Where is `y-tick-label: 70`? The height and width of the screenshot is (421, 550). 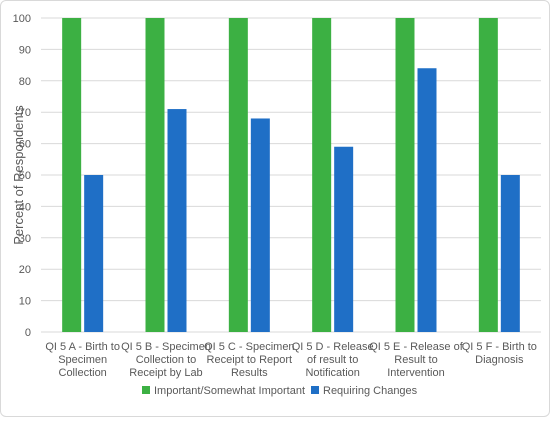
y-tick-label: 70 is located at coordinates (25, 113).